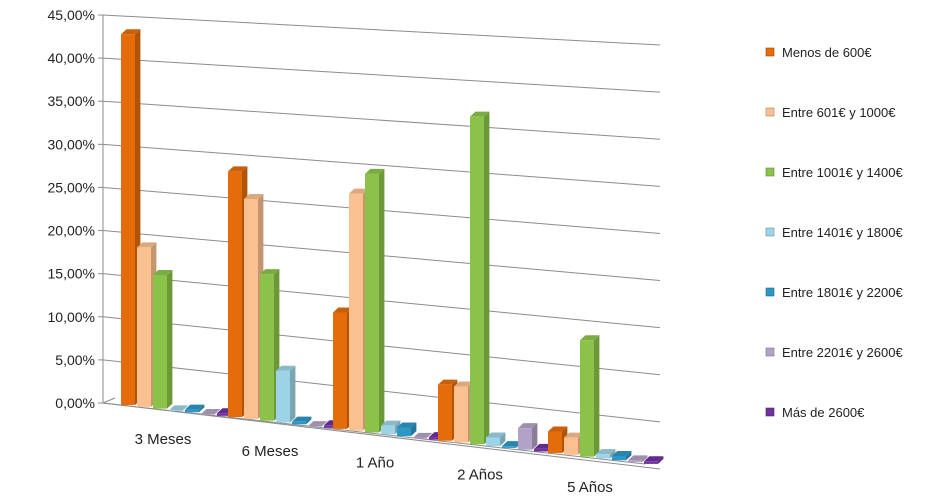 This screenshot has height=504, width=939. Describe the element at coordinates (75, 403) in the screenshot. I see `y-tick-label: 0,00%` at that location.